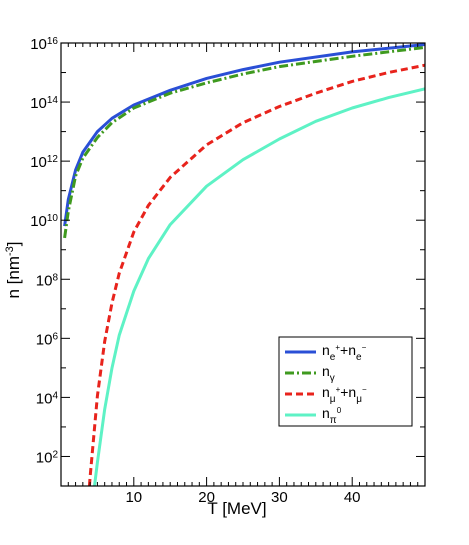 Image resolution: width=469 pixels, height=545 pixels. I want to click on legend-label: ne++ne−, so click(344, 352).